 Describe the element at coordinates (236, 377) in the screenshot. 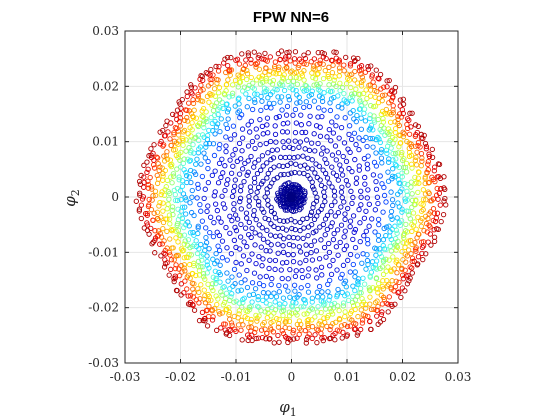

I see `x-tick-label: -0.01` at that location.